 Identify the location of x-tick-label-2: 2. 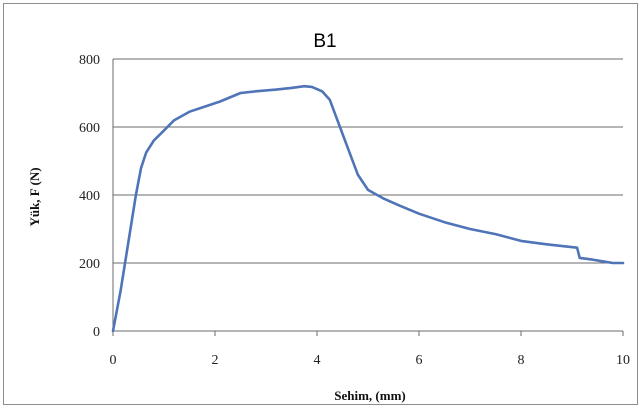
(215, 360).